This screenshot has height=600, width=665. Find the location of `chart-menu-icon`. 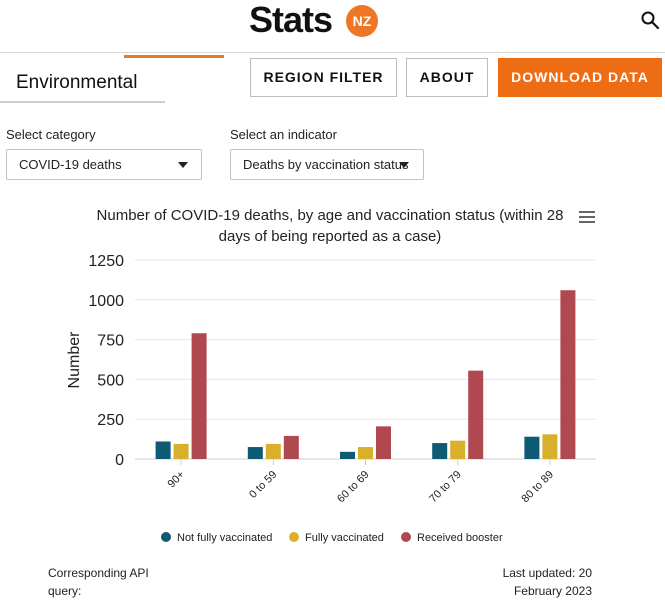

chart-menu-icon is located at coordinates (587, 218).